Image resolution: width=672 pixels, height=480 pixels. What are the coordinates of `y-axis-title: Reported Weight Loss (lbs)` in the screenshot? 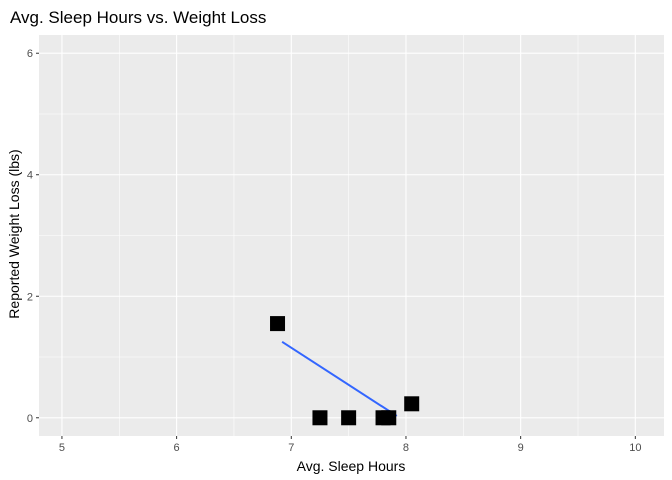 It's located at (14, 233).